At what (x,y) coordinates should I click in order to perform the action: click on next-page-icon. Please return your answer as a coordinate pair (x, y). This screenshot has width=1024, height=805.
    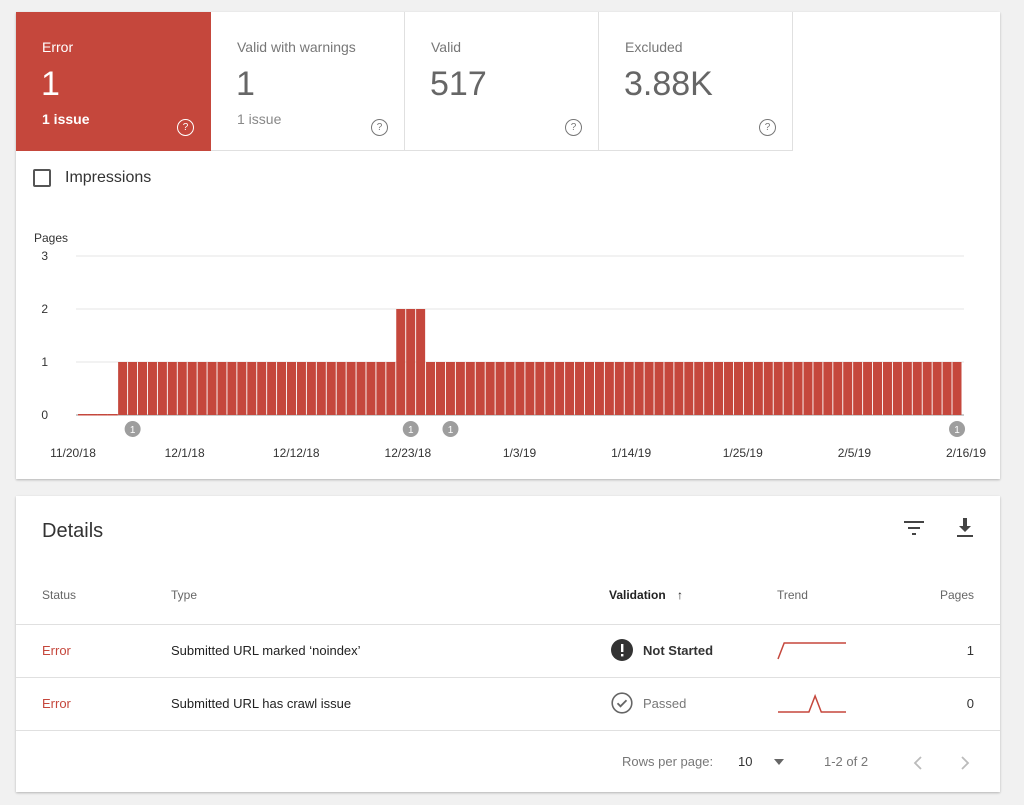
    Looking at the image, I should click on (965, 763).